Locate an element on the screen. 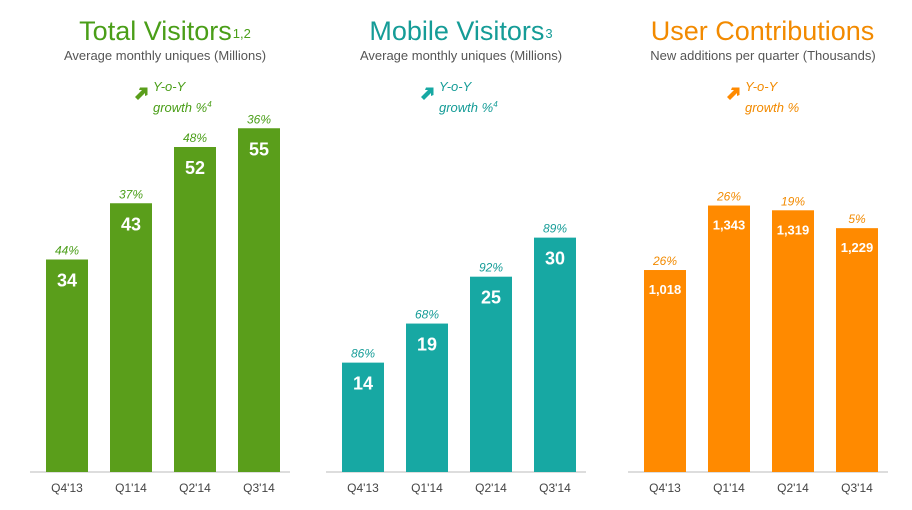 Image resolution: width=912 pixels, height=510 pixels. growth-label: 48% is located at coordinates (195, 138).